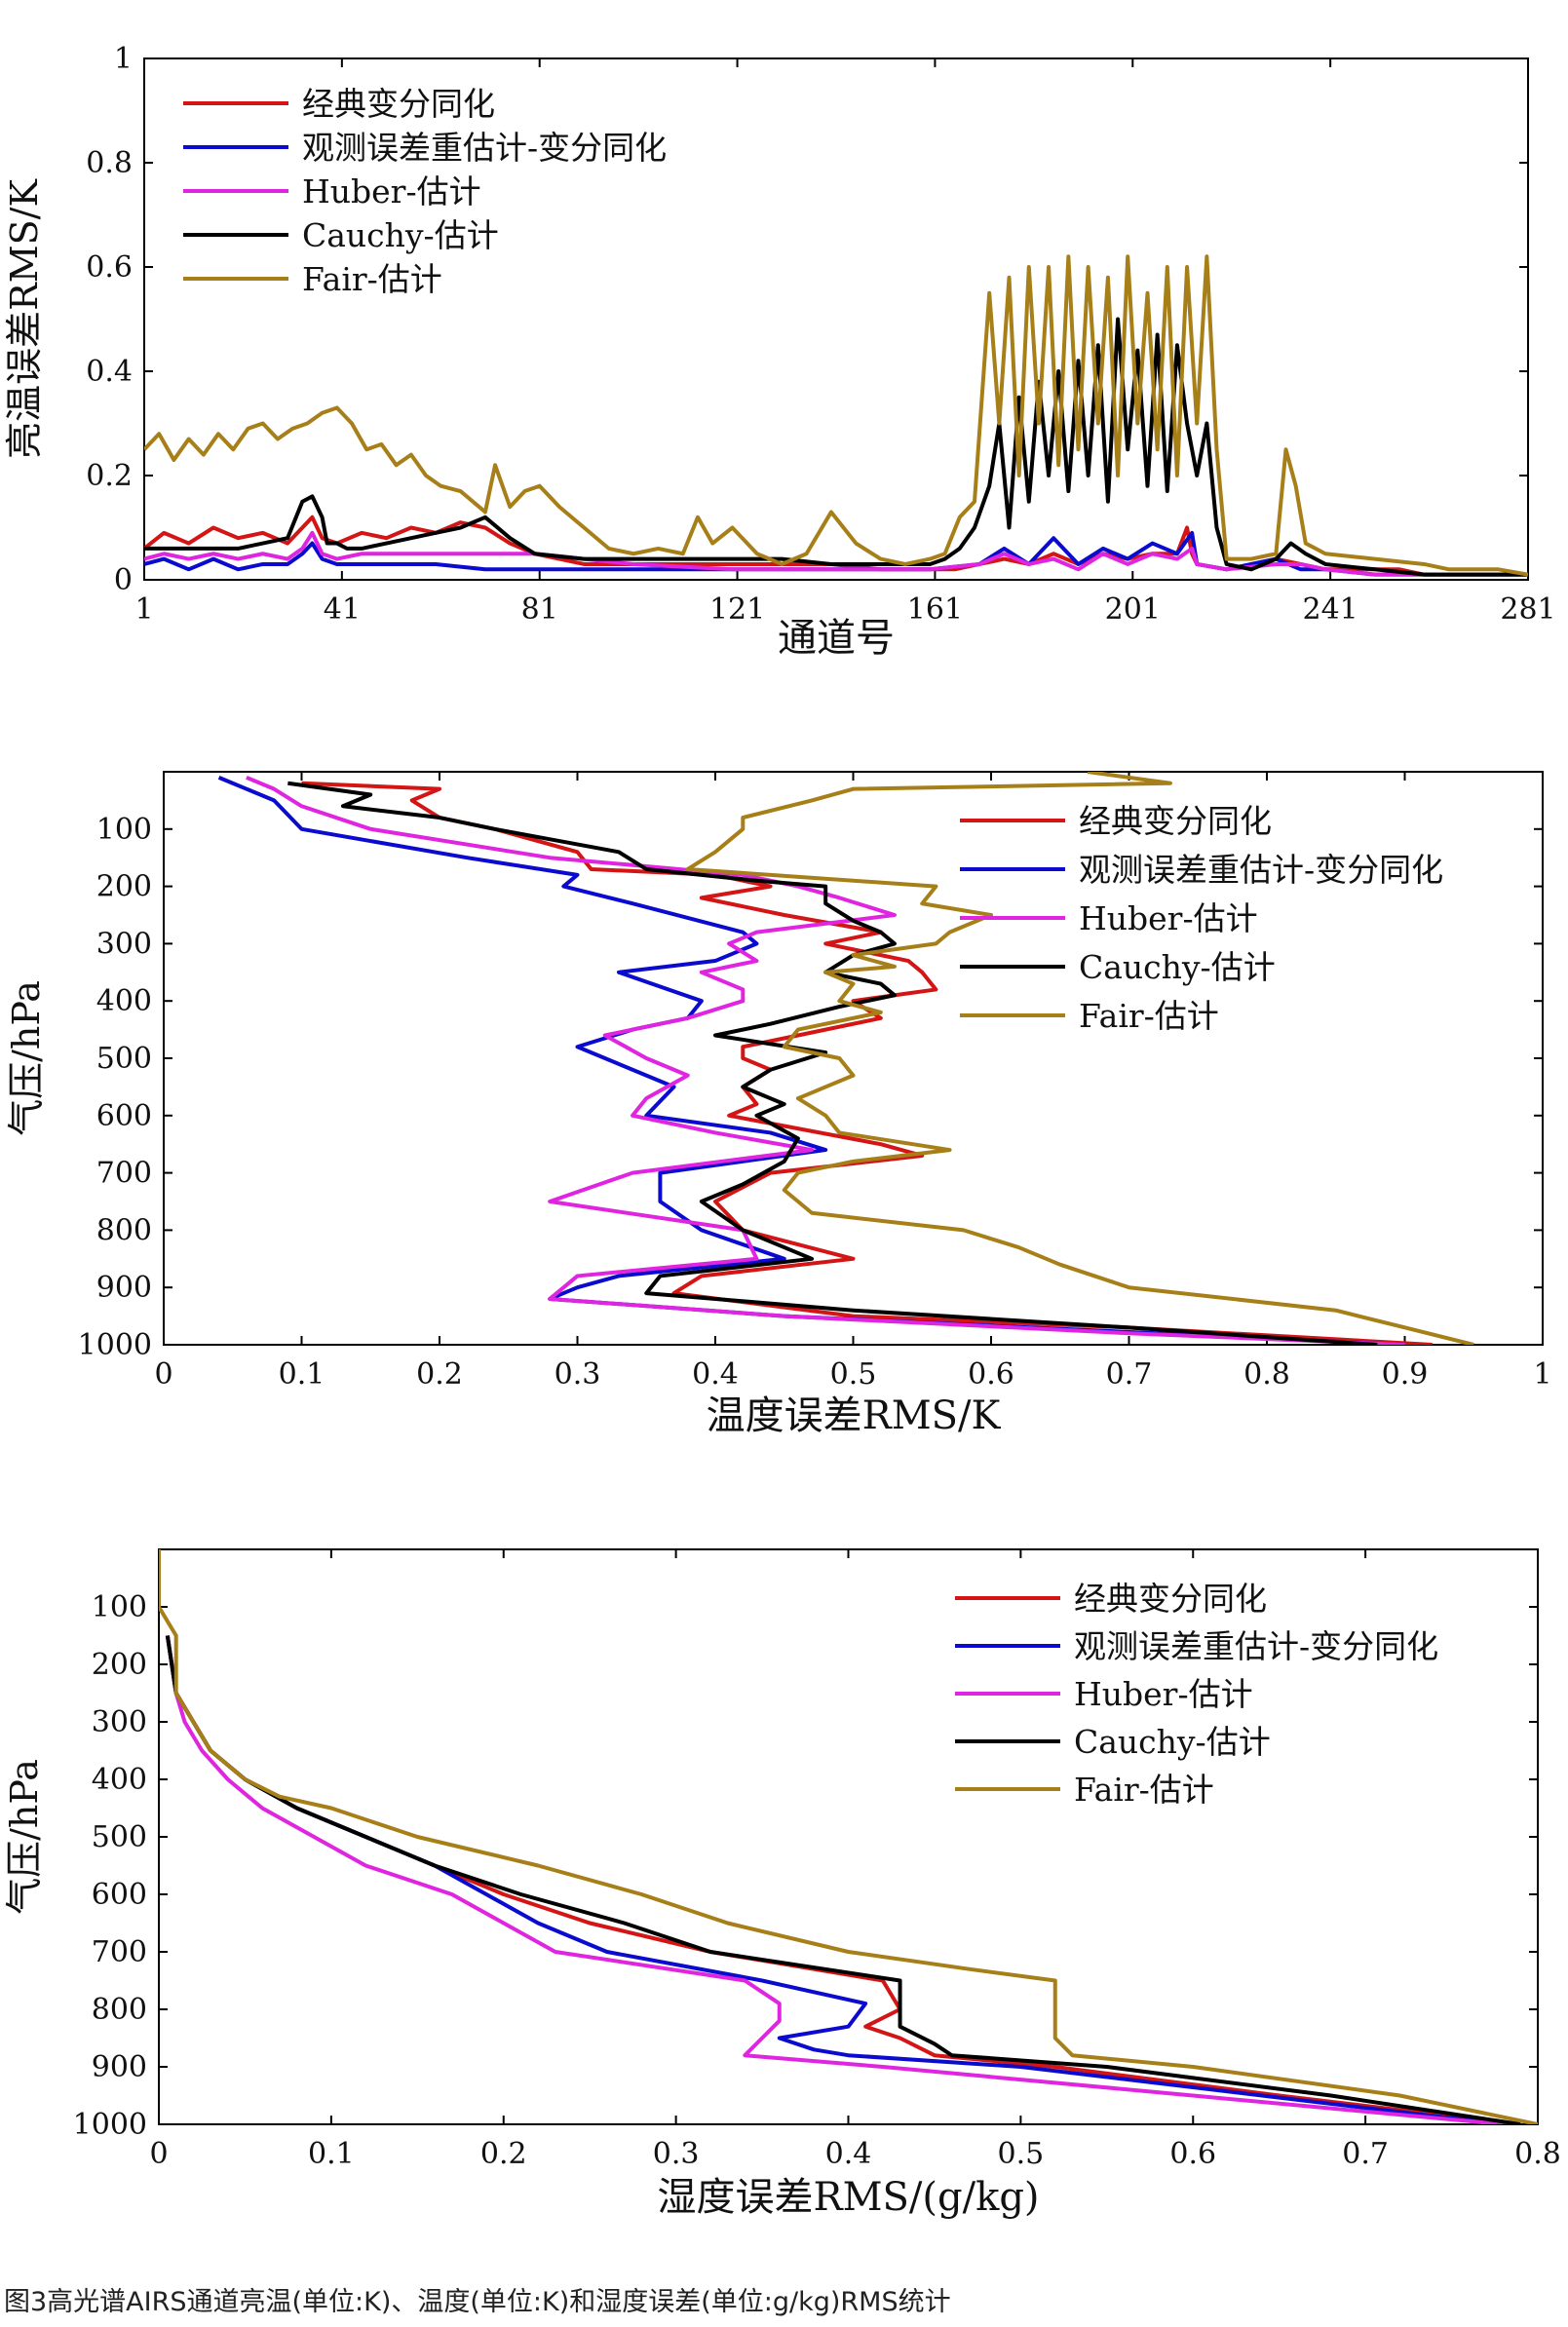 The height and width of the screenshot is (2327, 1568). What do you see at coordinates (1172, 1742) in the screenshot?
I see `chart-3-legend-label-4: Cauchy-估计` at bounding box center [1172, 1742].